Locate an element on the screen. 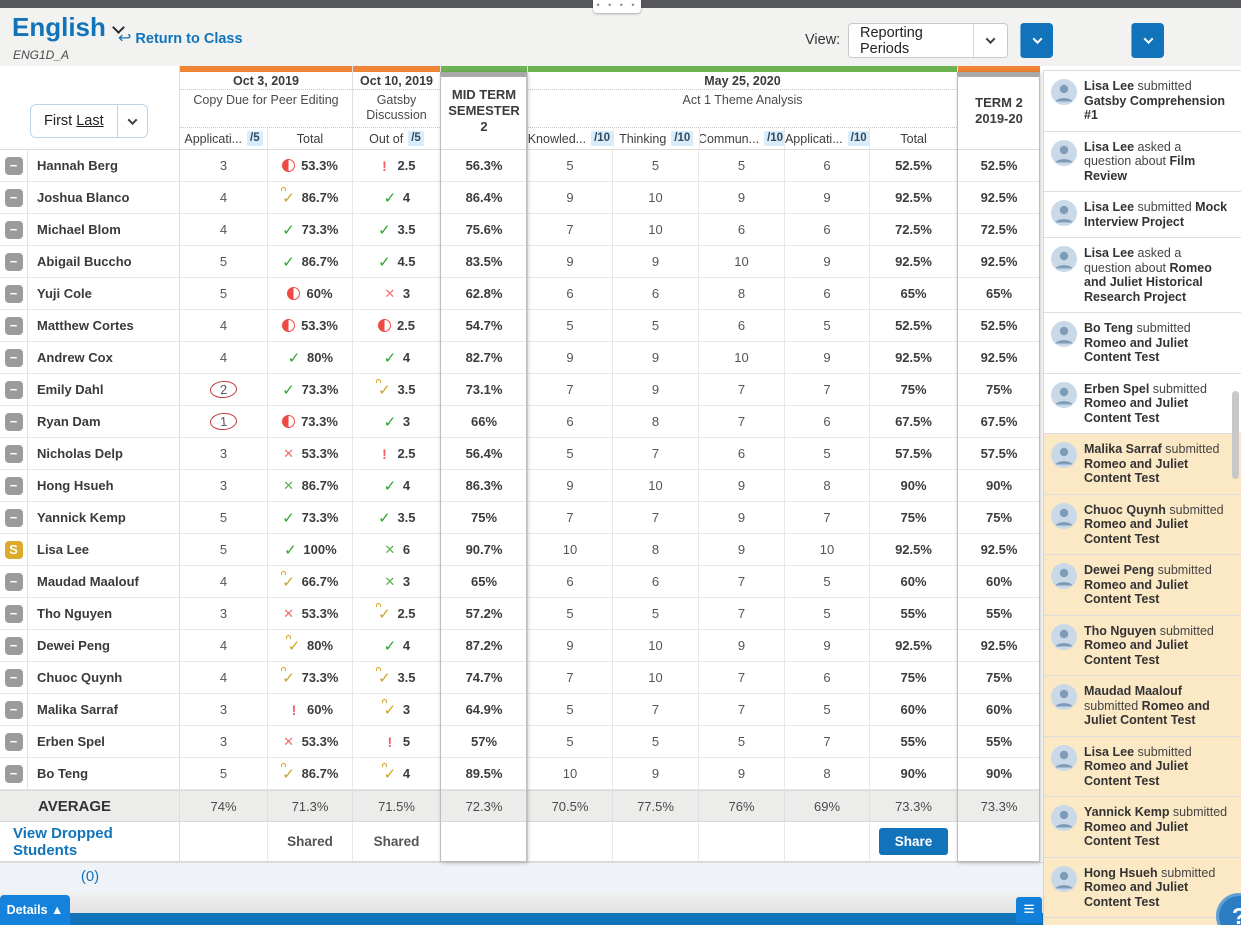 This screenshot has width=1241, height=925. student-name: Chuoc Quynh is located at coordinates (104, 677).